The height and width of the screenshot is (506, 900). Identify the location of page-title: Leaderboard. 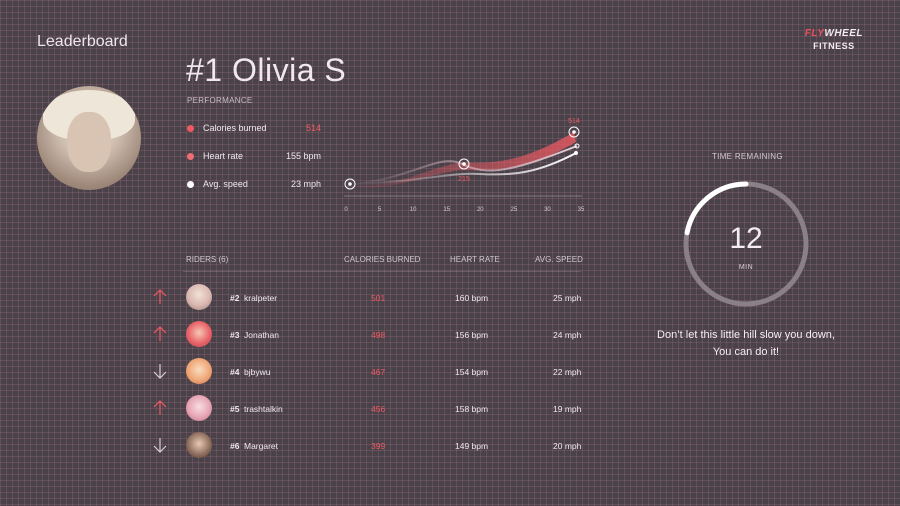
(82, 41).